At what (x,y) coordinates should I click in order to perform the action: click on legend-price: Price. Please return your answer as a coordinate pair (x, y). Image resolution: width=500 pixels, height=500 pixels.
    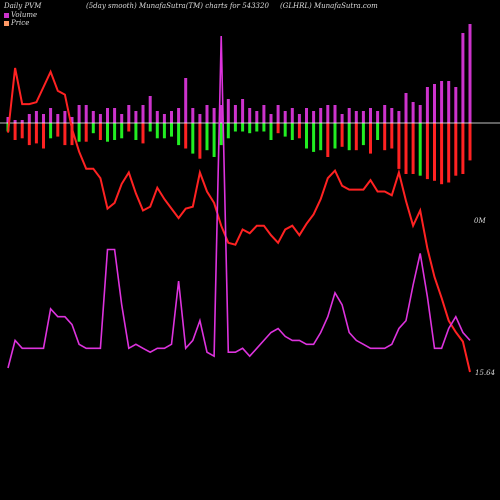
    Looking at the image, I should click on (16, 23).